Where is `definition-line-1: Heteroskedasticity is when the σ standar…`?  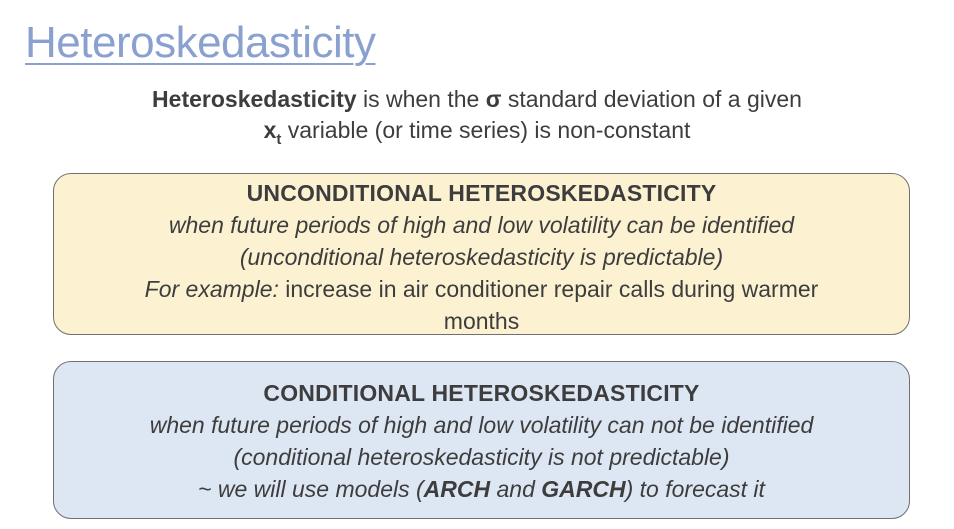 definition-line-1: Heteroskedasticity is when the σ standar… is located at coordinates (477, 99).